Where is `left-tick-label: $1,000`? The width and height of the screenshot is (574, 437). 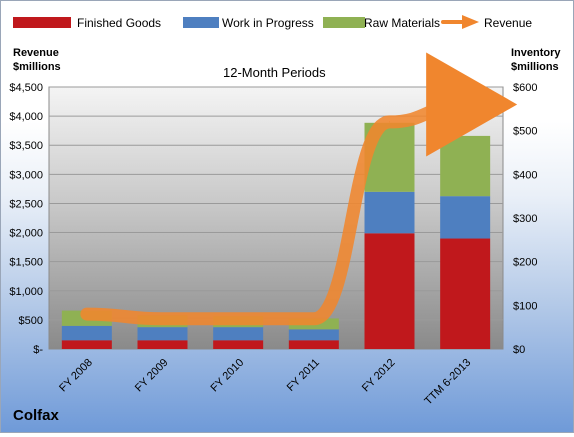
left-tick-label: $1,000 is located at coordinates (26, 292).